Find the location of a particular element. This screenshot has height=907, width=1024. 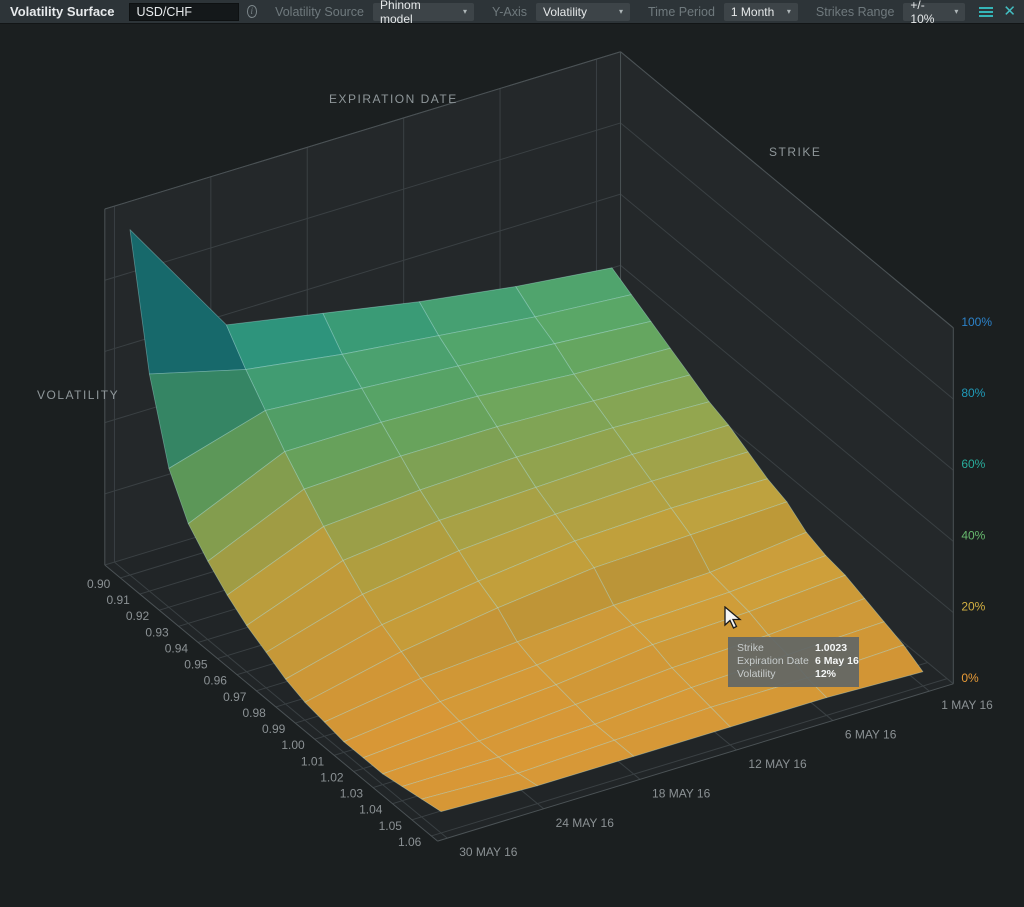

svg-text: 0.96 is located at coordinates (216, 681).